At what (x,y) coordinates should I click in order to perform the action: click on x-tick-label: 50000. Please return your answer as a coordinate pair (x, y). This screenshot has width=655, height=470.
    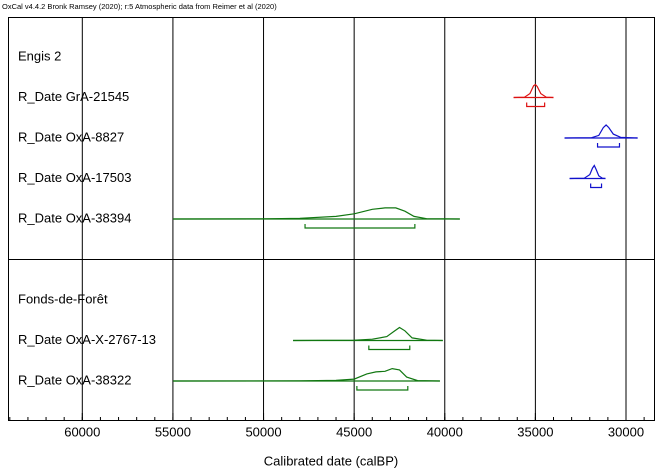
    Looking at the image, I should click on (263, 431).